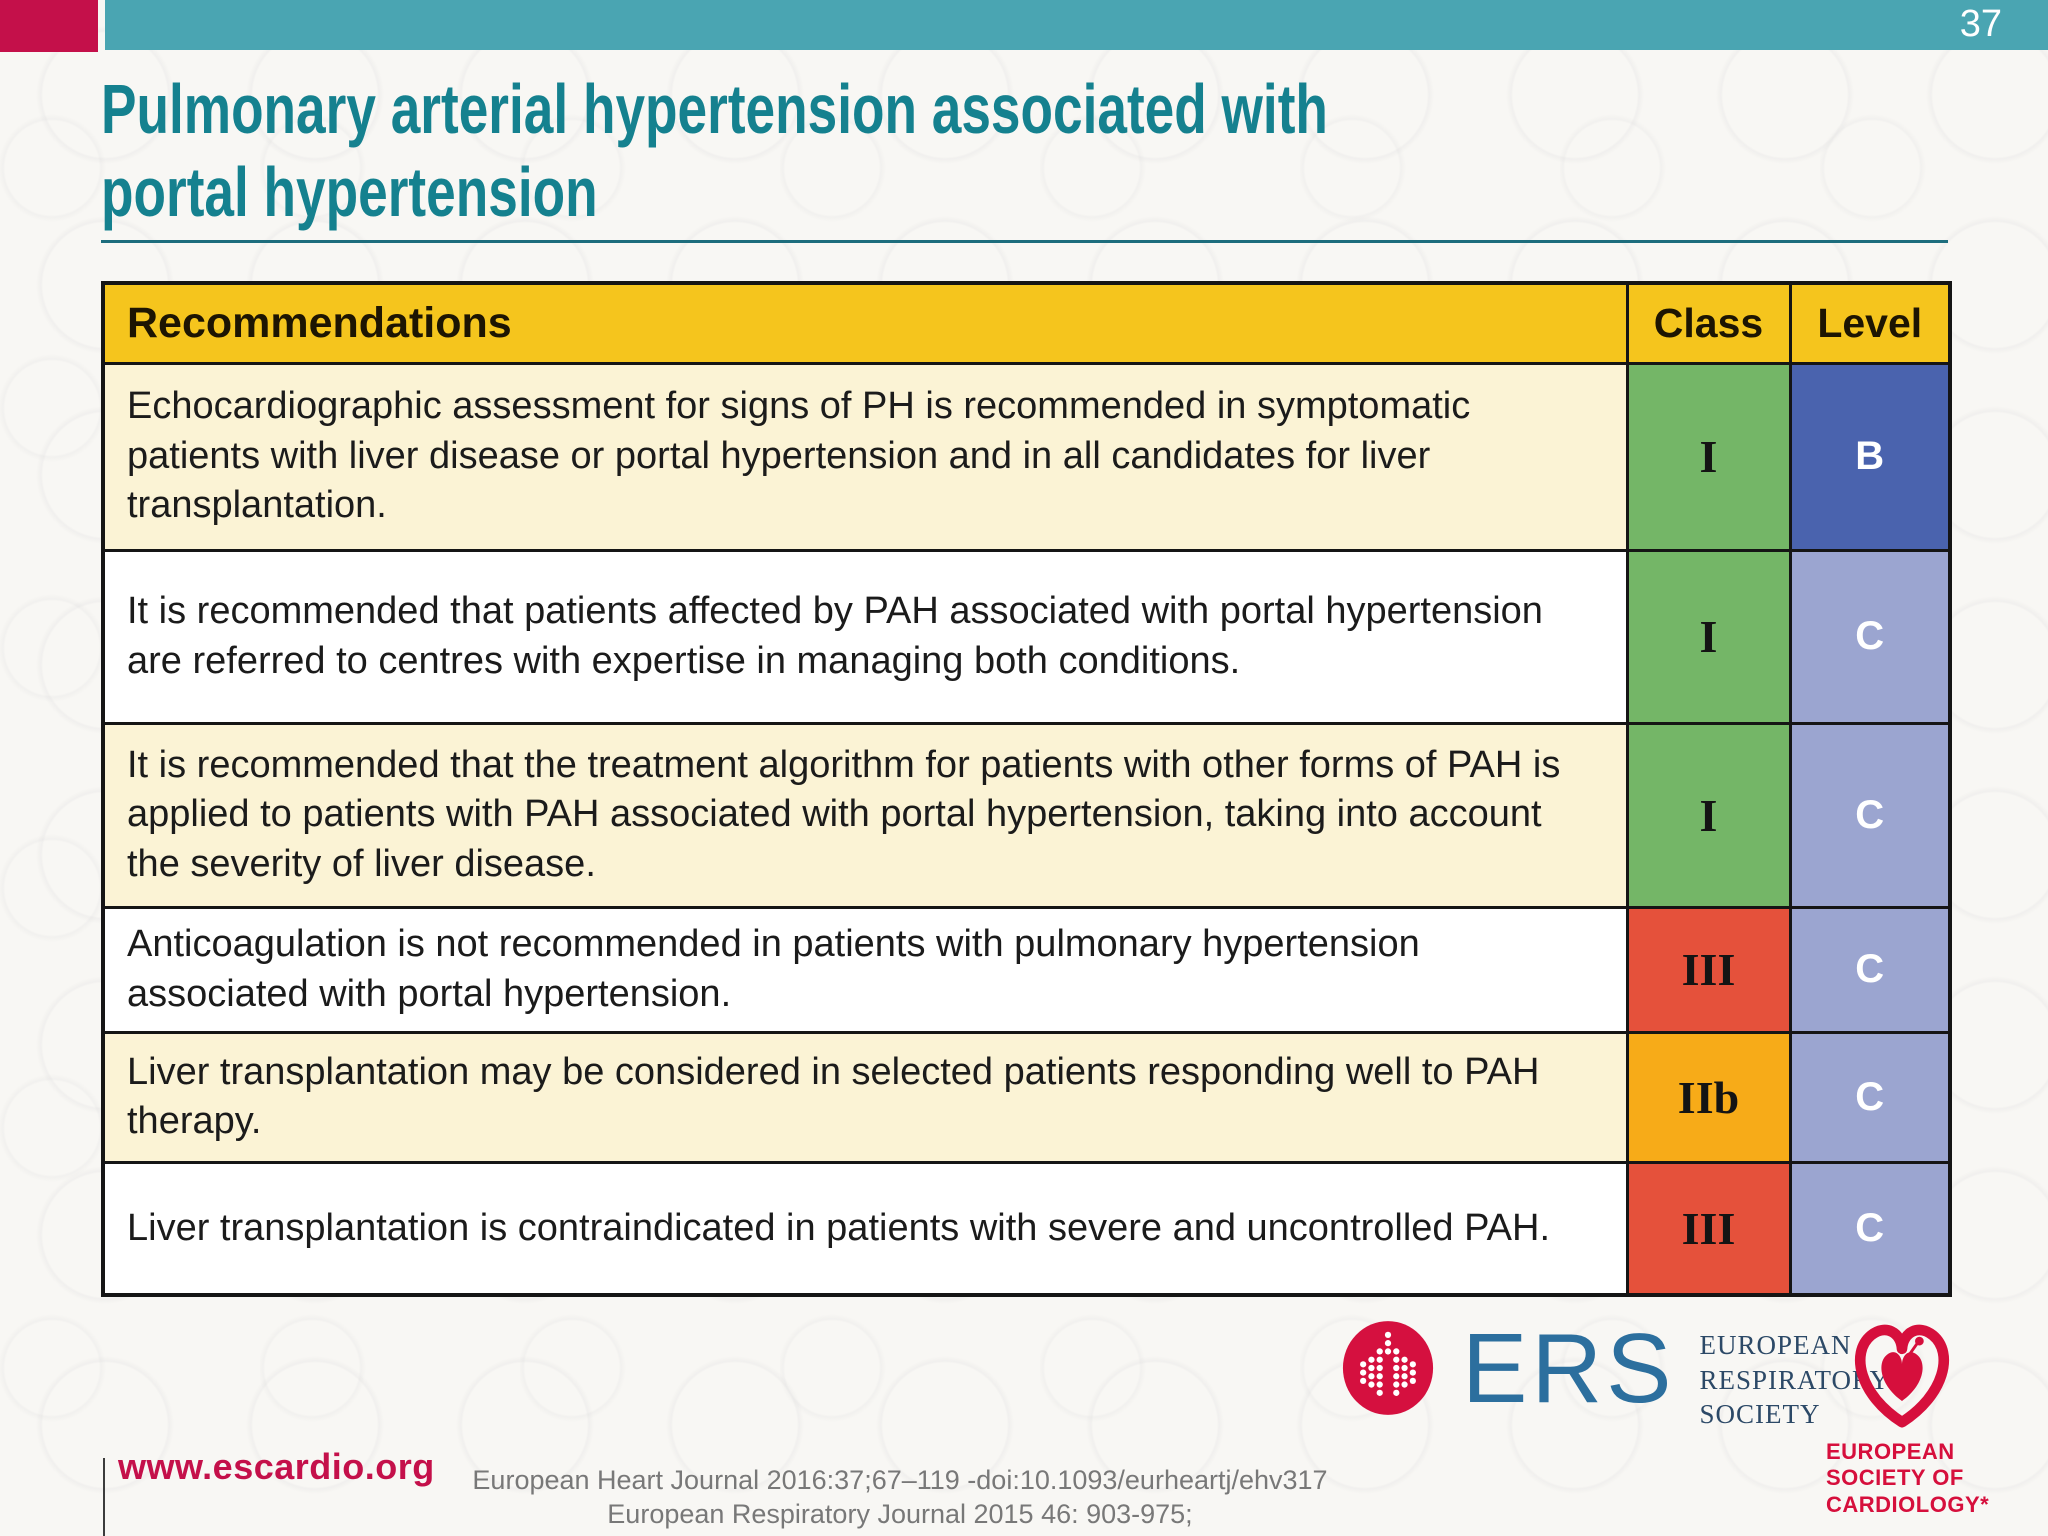  I want to click on escardio-website-link: www.escardio.org, so click(276, 1466).